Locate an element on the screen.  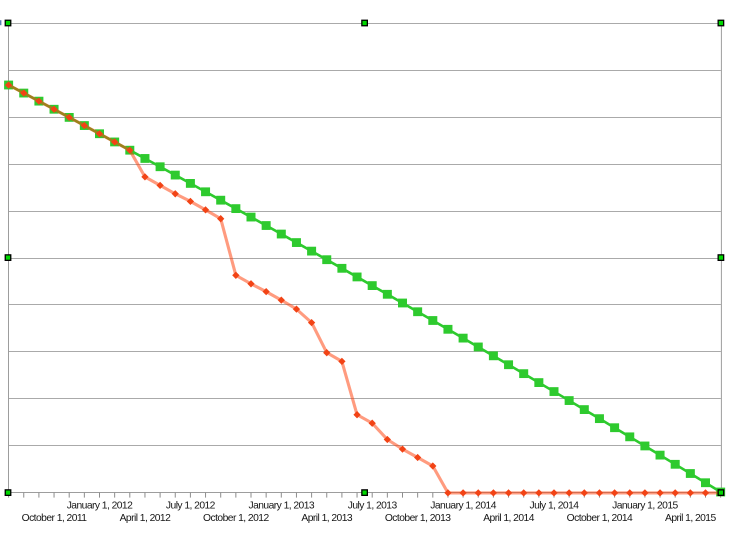
svg-text: October 1, 2012 is located at coordinates (236, 518).